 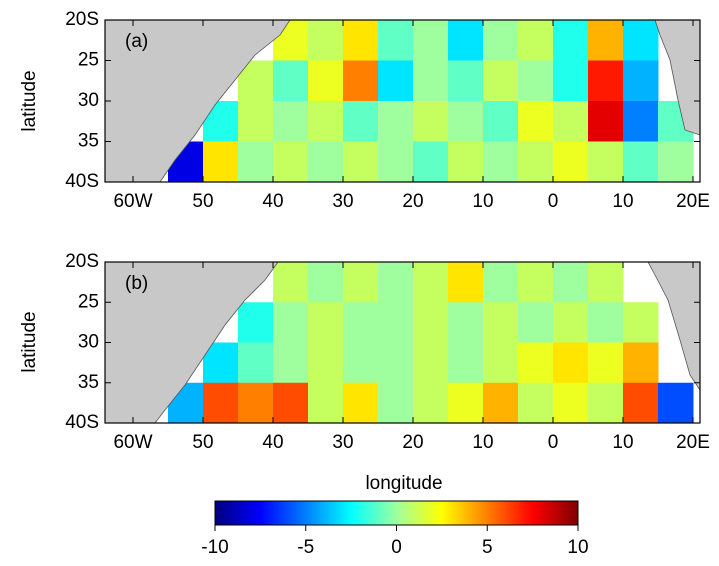 I want to click on x-tick-label: 60W, so click(x=132, y=201).